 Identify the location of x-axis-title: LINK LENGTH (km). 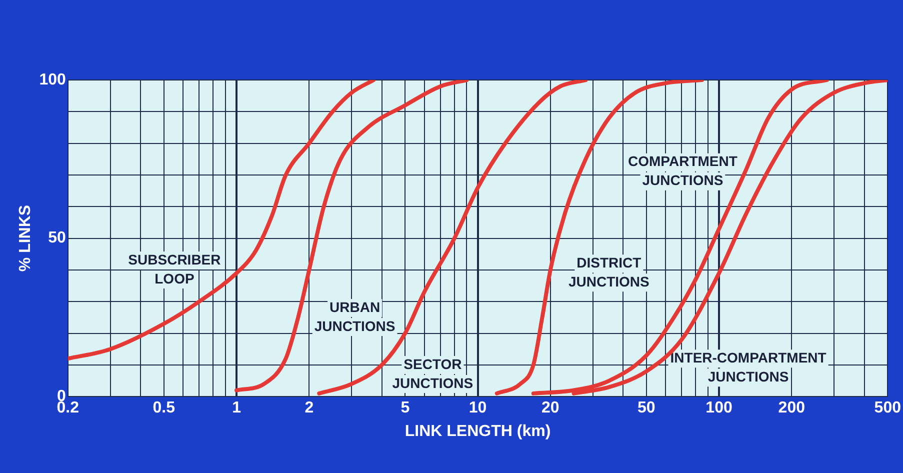
(477, 431).